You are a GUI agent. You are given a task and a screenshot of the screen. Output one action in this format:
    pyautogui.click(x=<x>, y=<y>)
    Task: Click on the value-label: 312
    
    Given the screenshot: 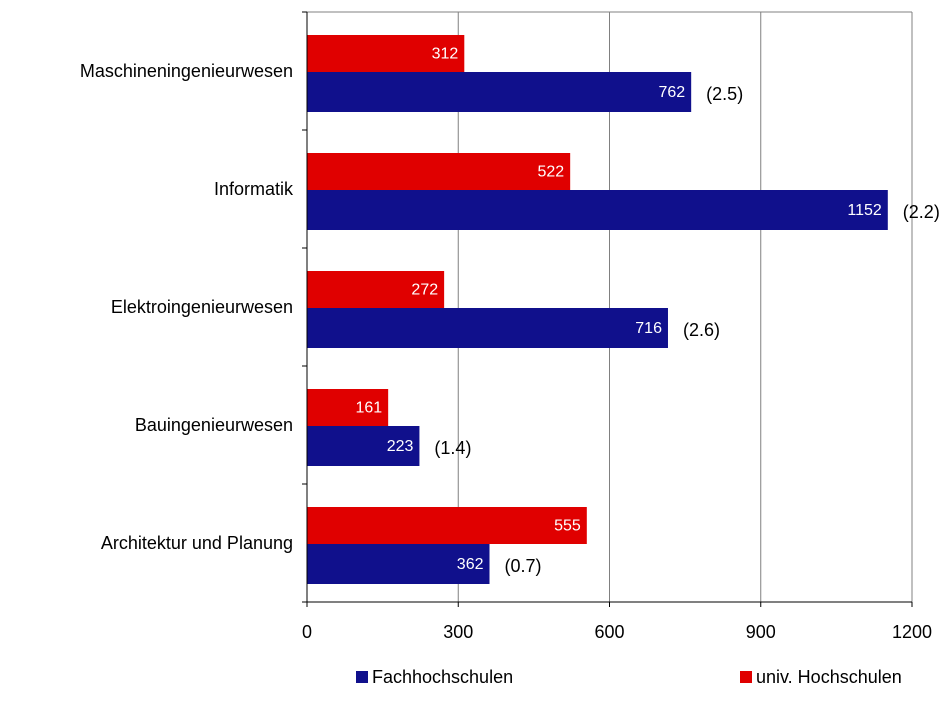 What is the action you would take?
    pyautogui.click(x=445, y=54)
    